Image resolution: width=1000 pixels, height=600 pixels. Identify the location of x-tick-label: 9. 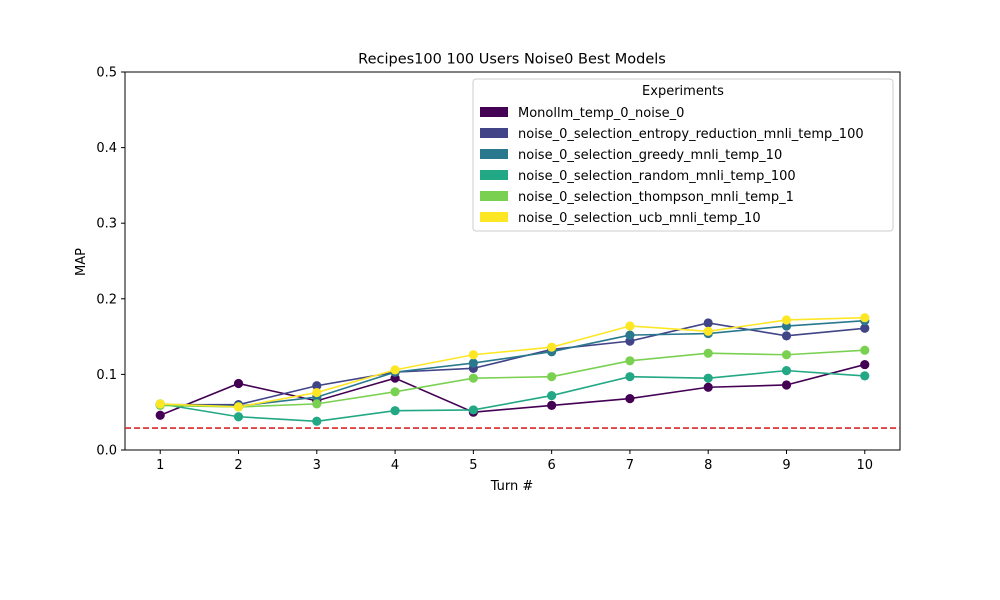
(786, 465).